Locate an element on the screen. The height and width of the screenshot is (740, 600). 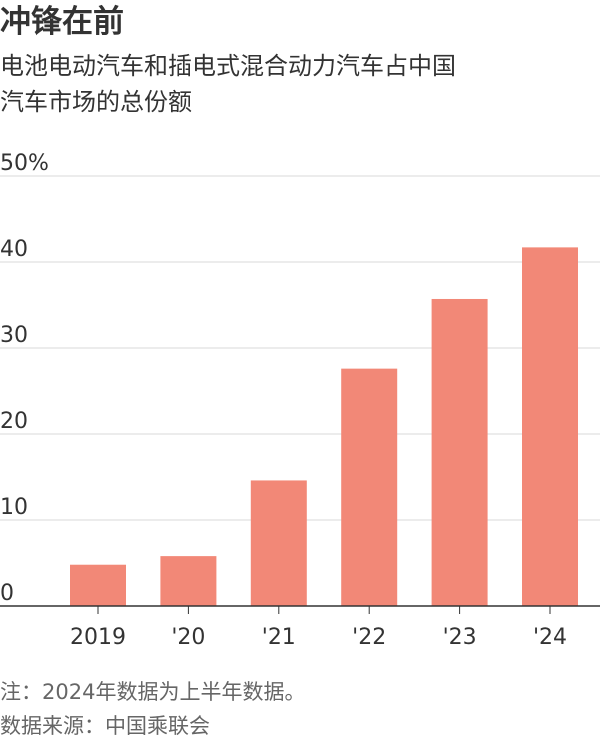
y-tick-label: 30 is located at coordinates (14, 335).